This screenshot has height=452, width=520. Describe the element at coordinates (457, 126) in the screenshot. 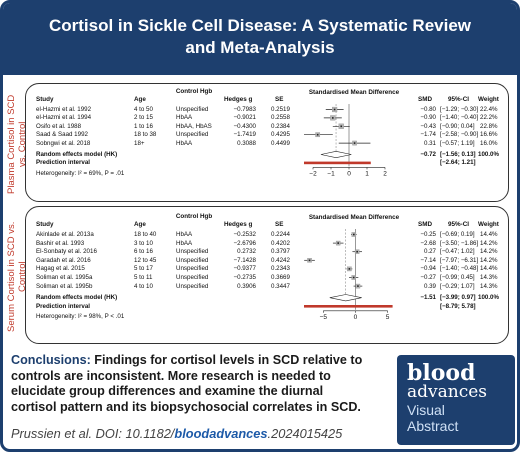

I see `table-row-ci: [−0.90; 0.04]` at that location.